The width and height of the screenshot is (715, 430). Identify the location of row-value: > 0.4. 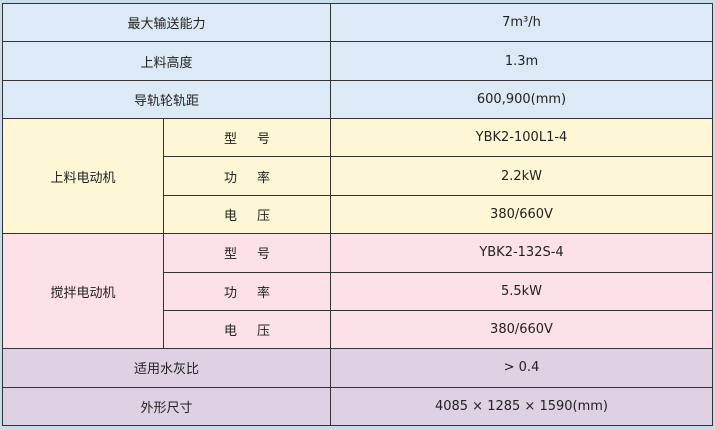
(521, 368).